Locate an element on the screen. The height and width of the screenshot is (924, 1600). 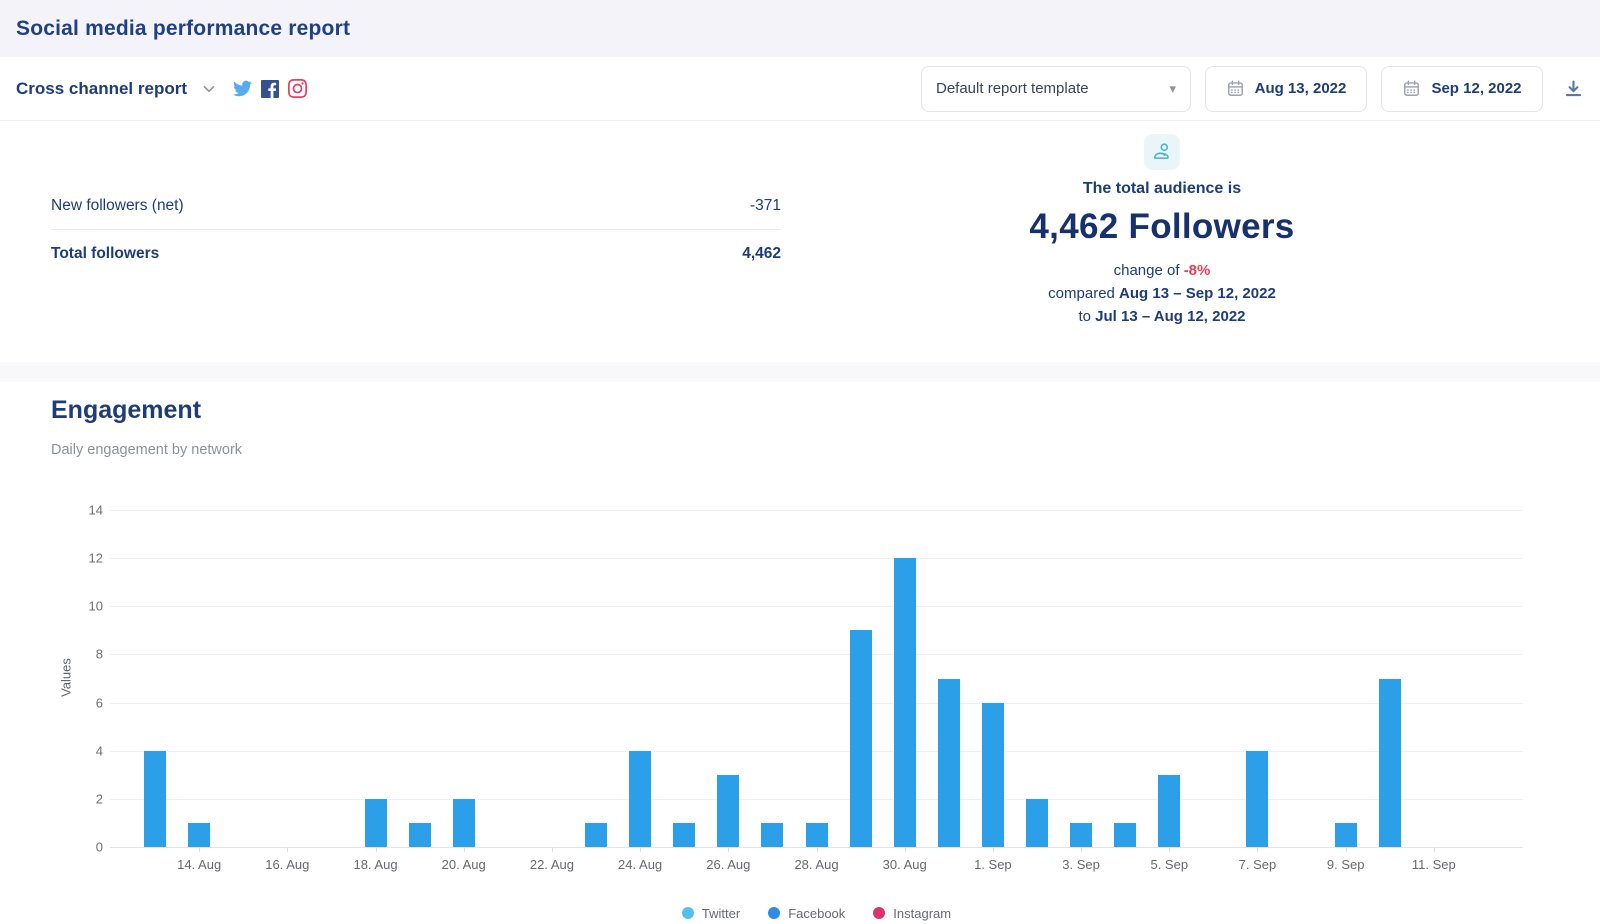
bar-28-aug is located at coordinates (816, 834).